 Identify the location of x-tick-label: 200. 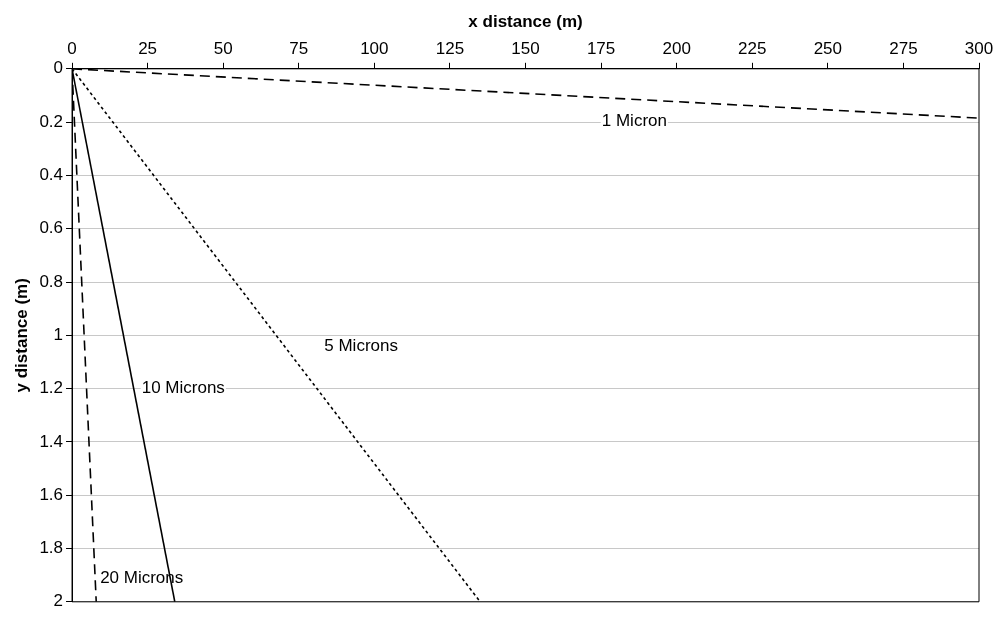
(676, 49).